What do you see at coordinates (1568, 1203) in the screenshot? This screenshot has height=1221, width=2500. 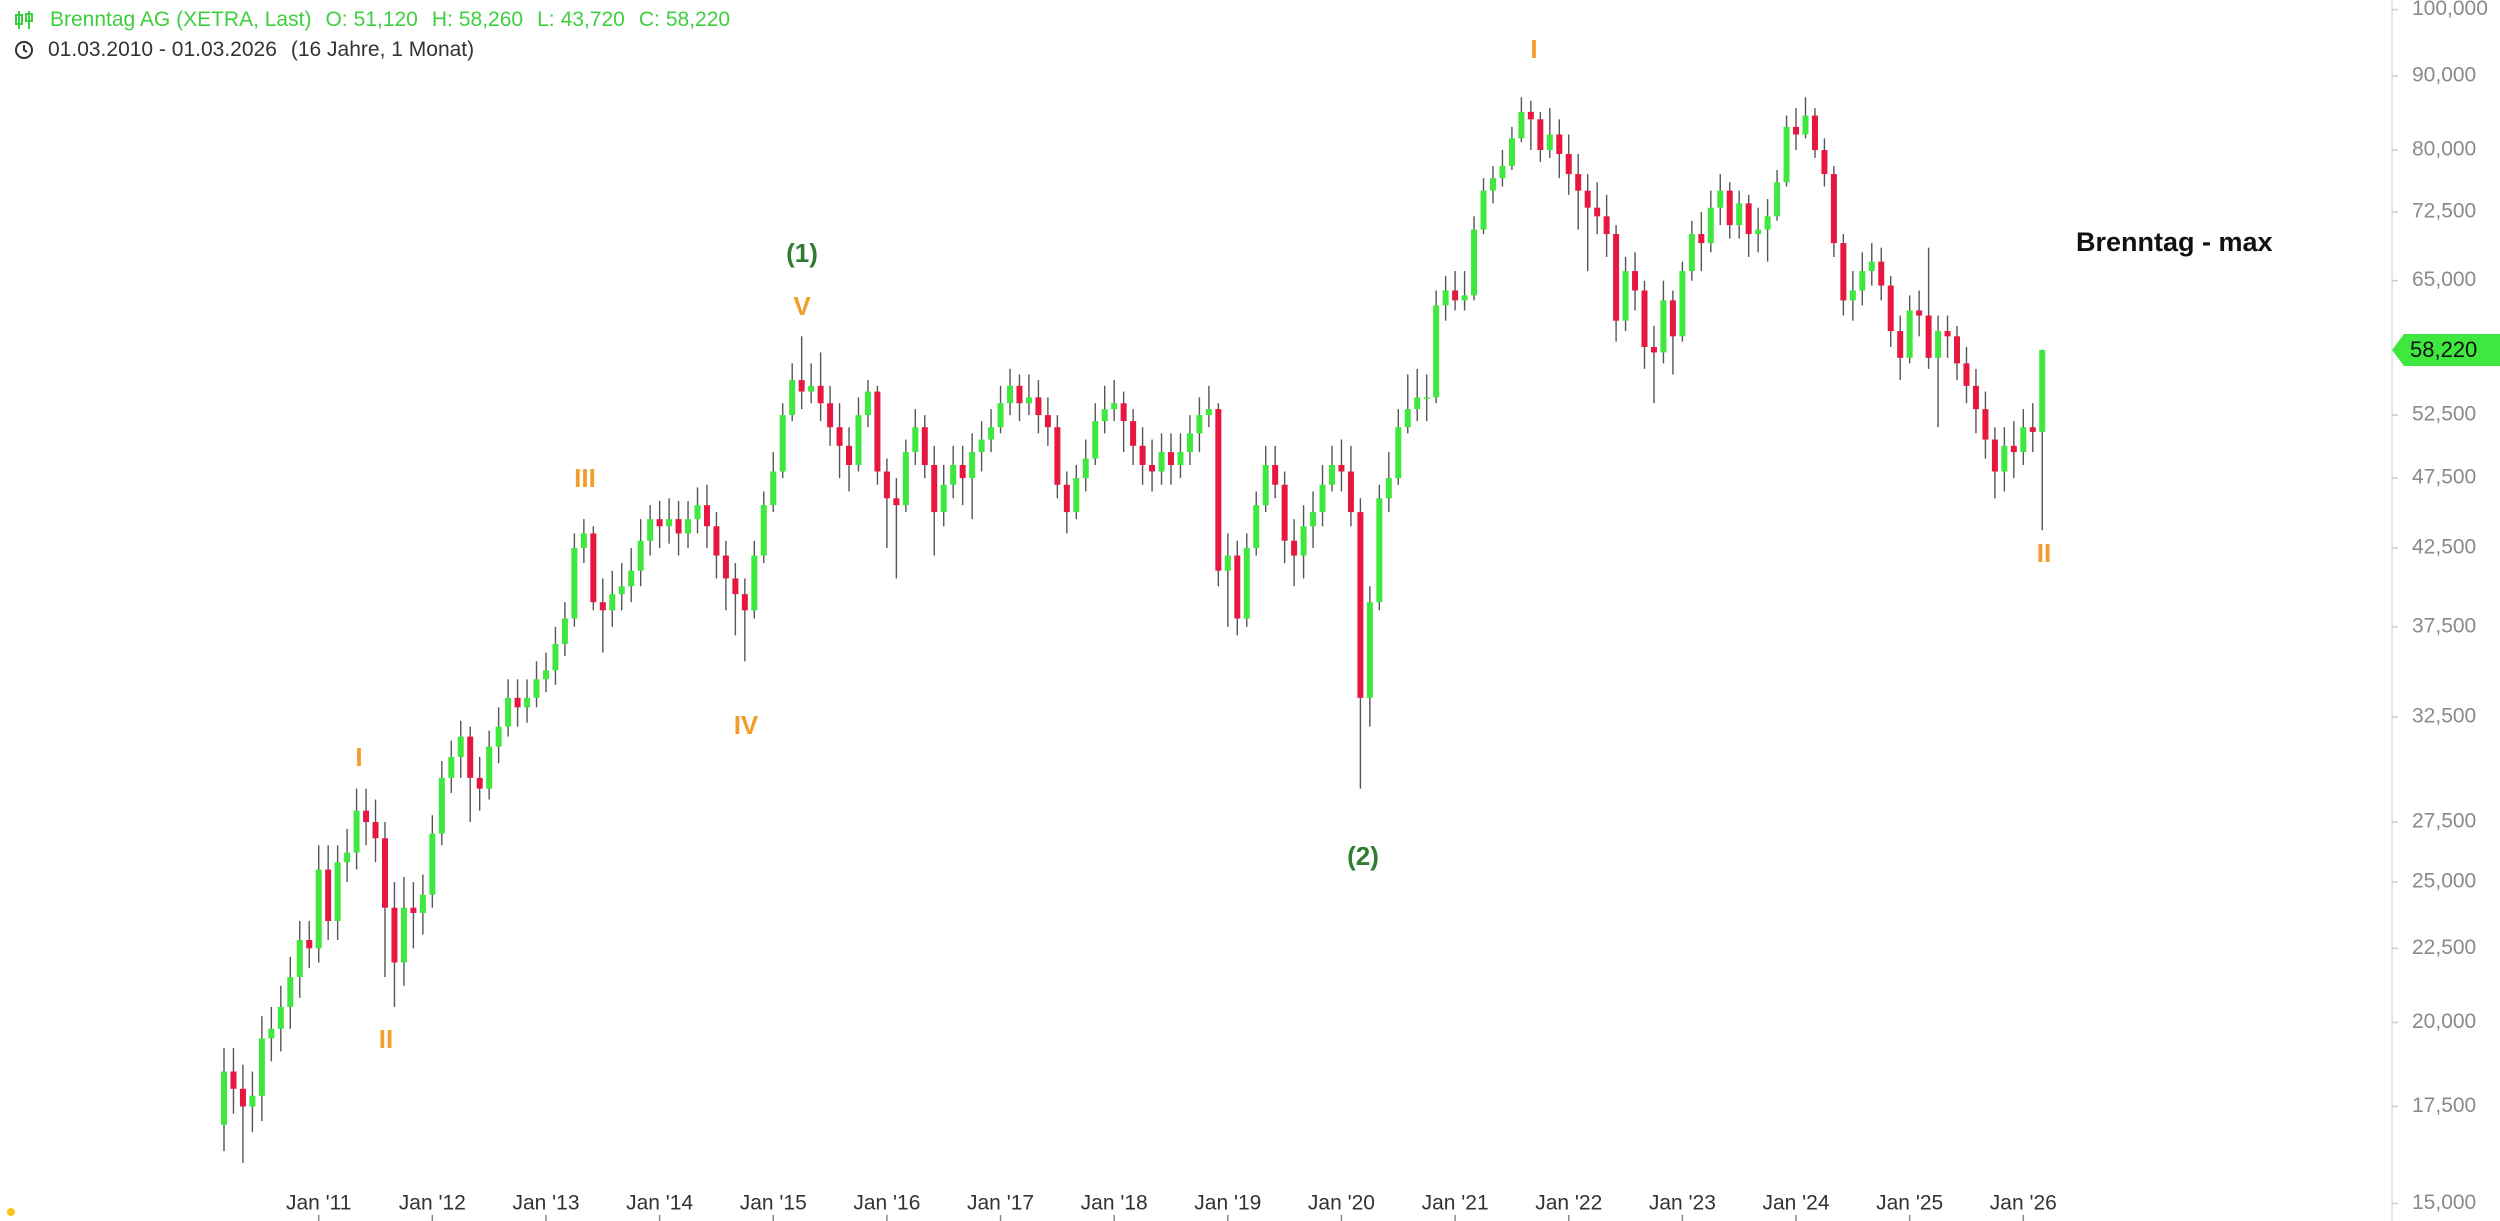 I see `x-tick-label: Jan '22` at bounding box center [1568, 1203].